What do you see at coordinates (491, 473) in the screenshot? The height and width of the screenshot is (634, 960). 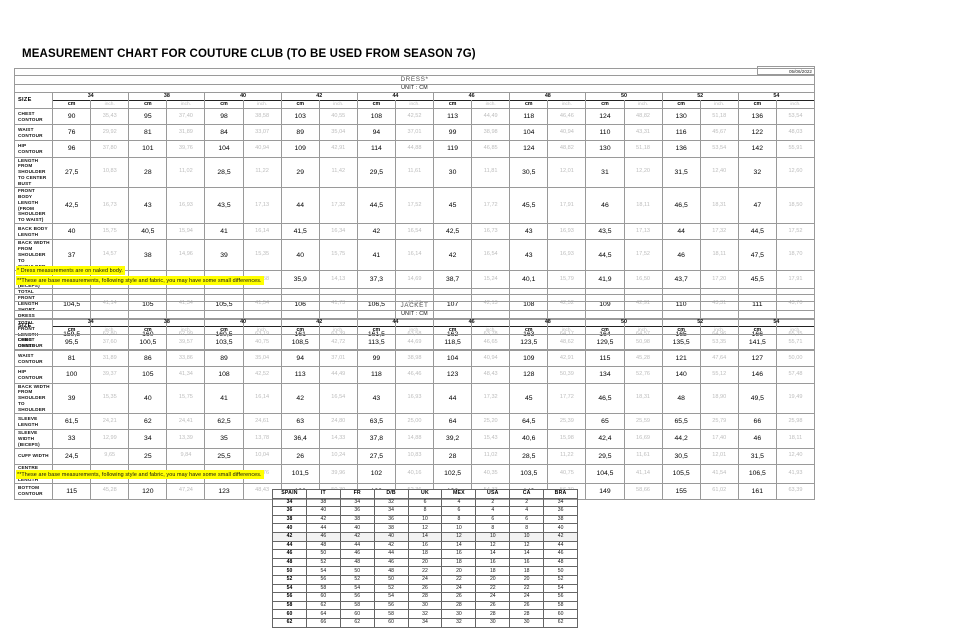 I see `cell-inch: 40,35` at bounding box center [491, 473].